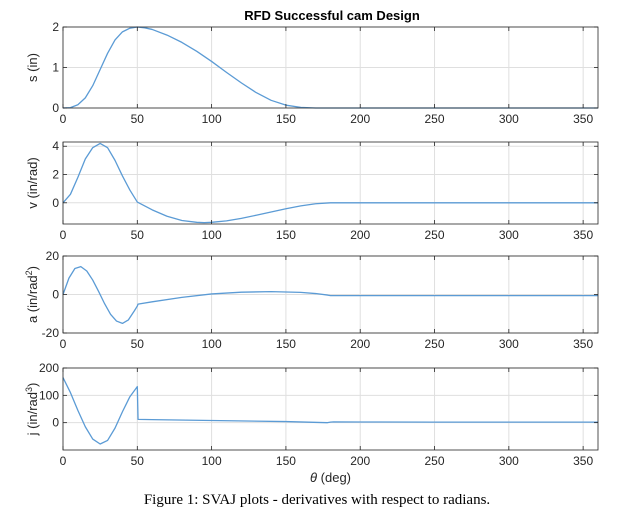  What do you see at coordinates (332, 15) in the screenshot?
I see `figure-title: RFD Successful cam Design` at bounding box center [332, 15].